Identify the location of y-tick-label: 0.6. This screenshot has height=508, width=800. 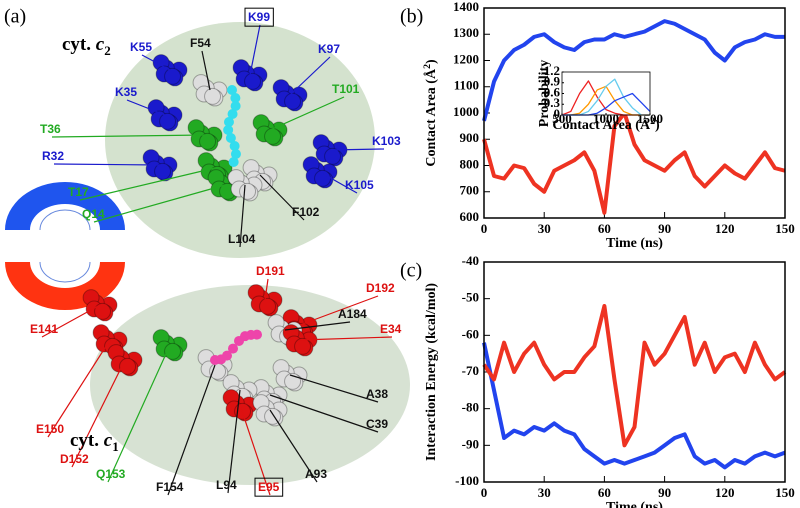
(552, 91).